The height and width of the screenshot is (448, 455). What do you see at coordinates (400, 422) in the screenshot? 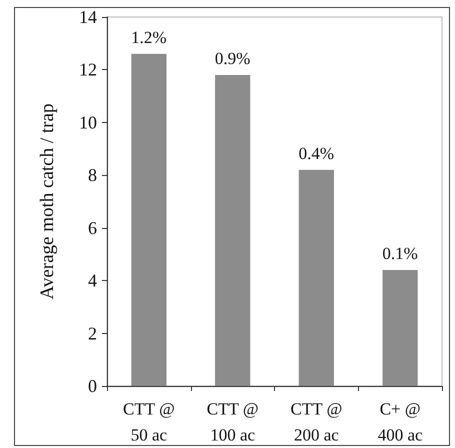
I see `x-tick-label: C+ @ 400 ac` at bounding box center [400, 422].